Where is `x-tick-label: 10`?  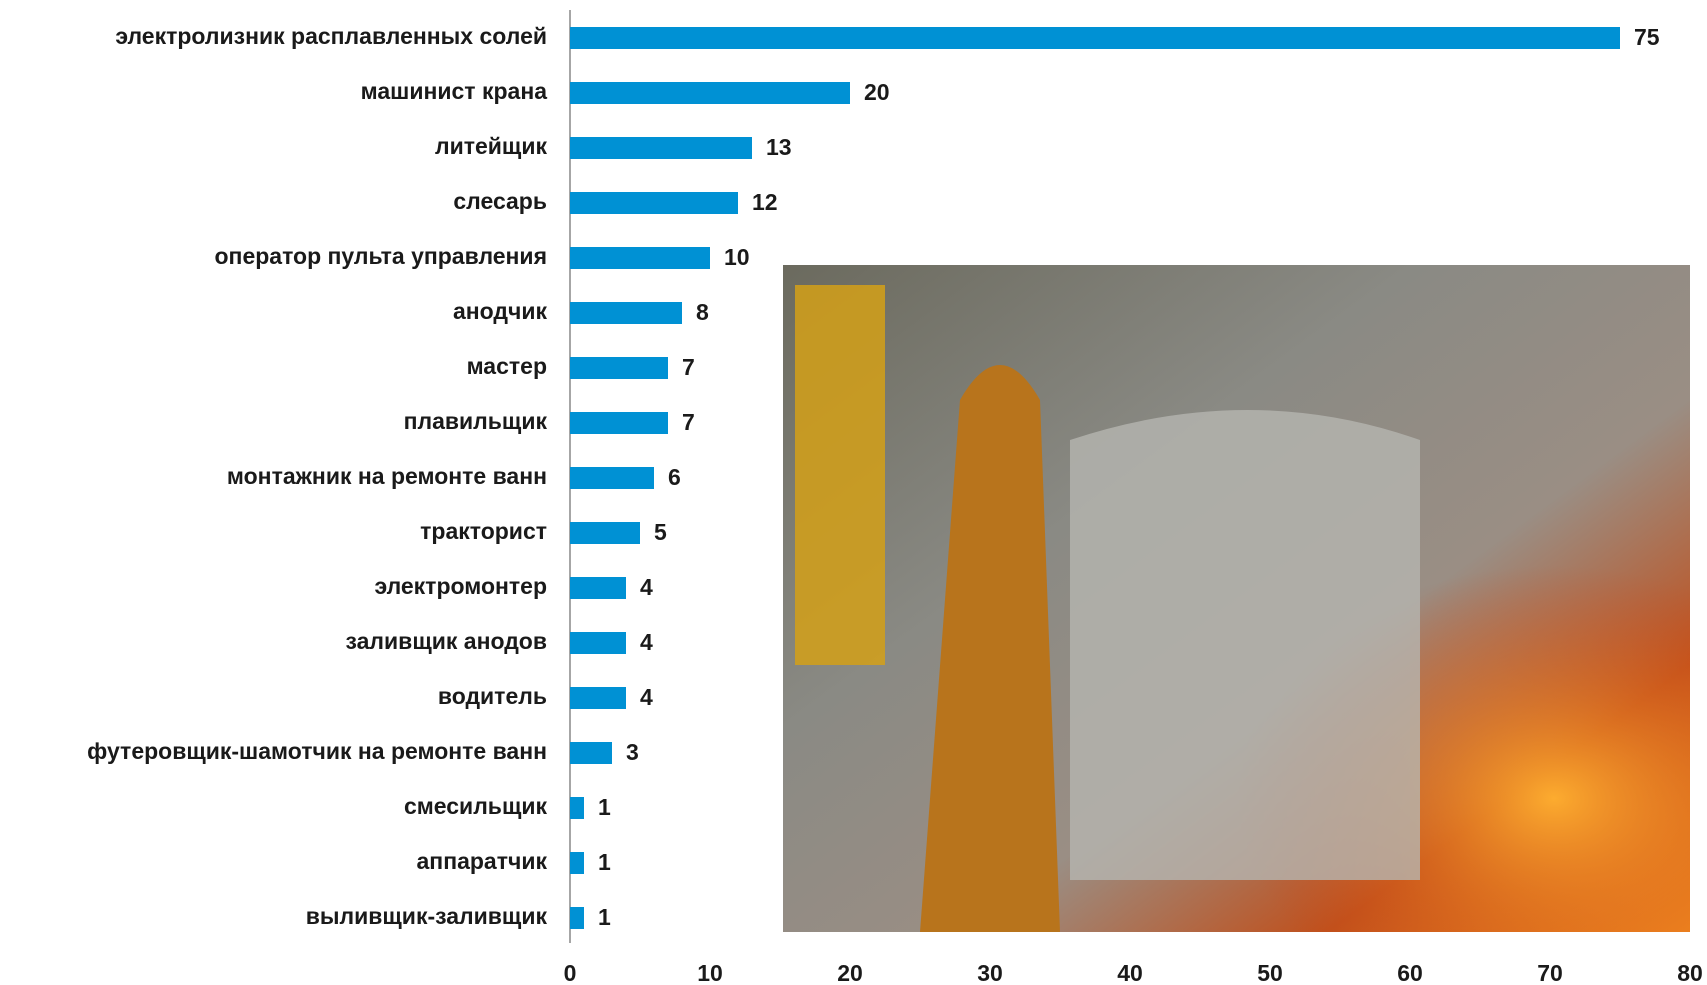 x-tick-label: 10 is located at coordinates (710, 972).